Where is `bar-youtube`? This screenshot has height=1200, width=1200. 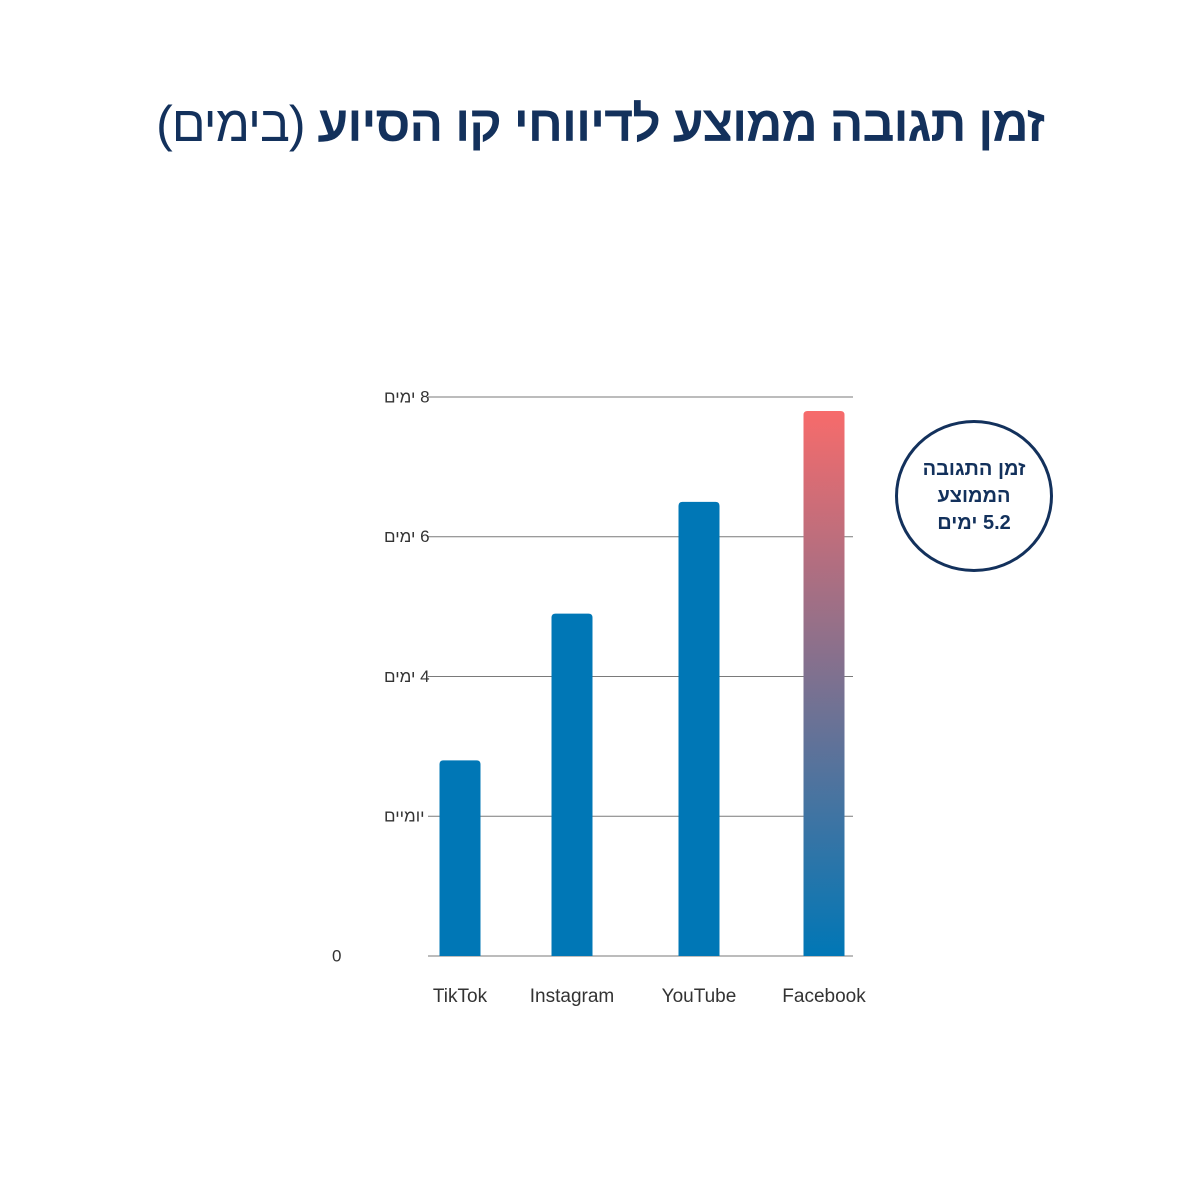
bar-youtube is located at coordinates (699, 728).